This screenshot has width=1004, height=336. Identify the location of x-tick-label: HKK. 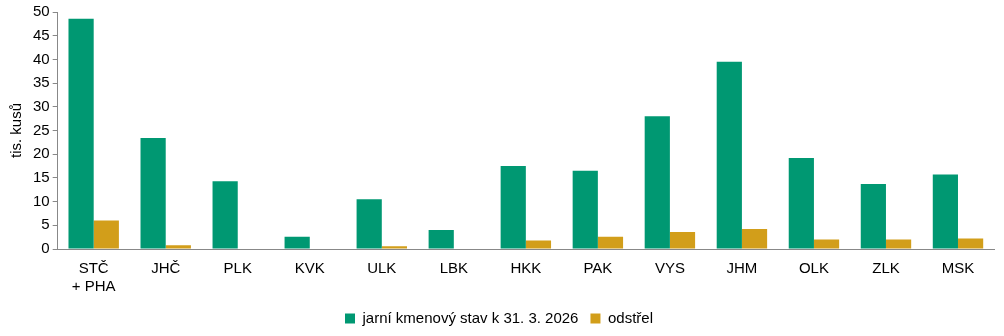
(526, 268).